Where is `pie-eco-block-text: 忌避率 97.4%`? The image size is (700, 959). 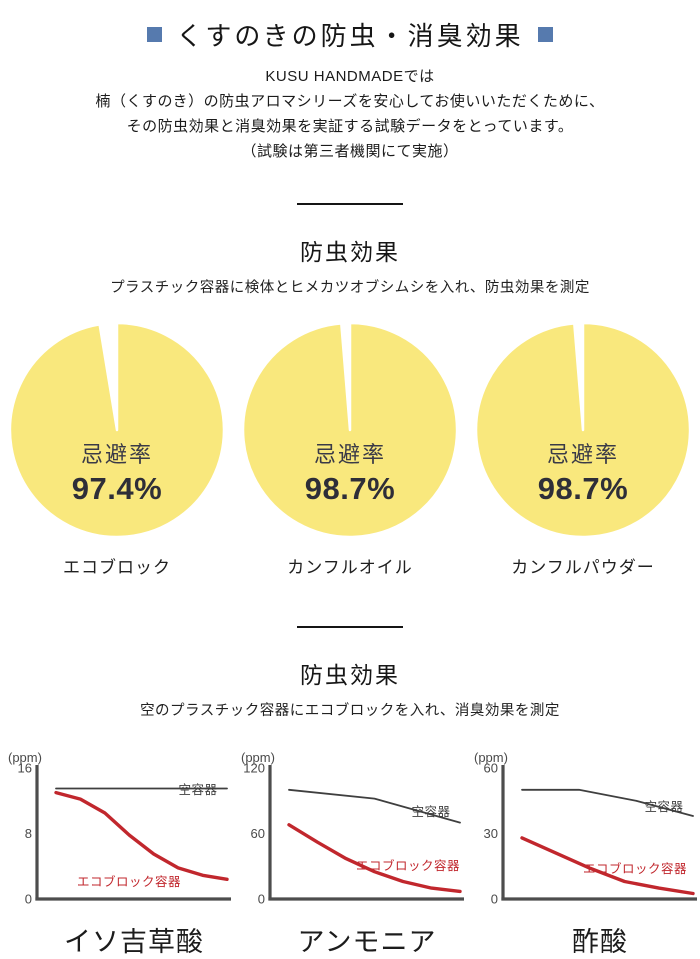
pie-eco-block-text: 忌避率 97.4% is located at coordinates (117, 472).